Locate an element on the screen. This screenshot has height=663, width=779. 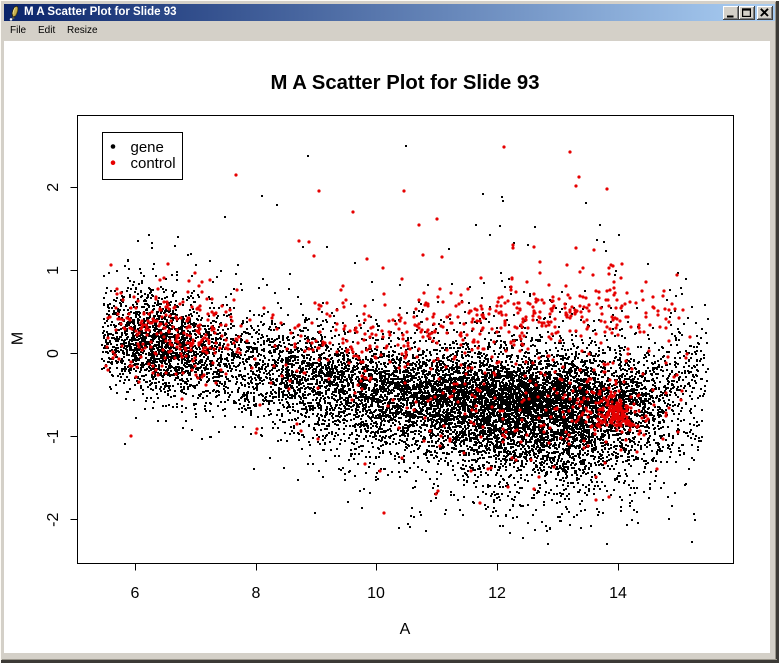
svg-text: 10 is located at coordinates (376, 593).